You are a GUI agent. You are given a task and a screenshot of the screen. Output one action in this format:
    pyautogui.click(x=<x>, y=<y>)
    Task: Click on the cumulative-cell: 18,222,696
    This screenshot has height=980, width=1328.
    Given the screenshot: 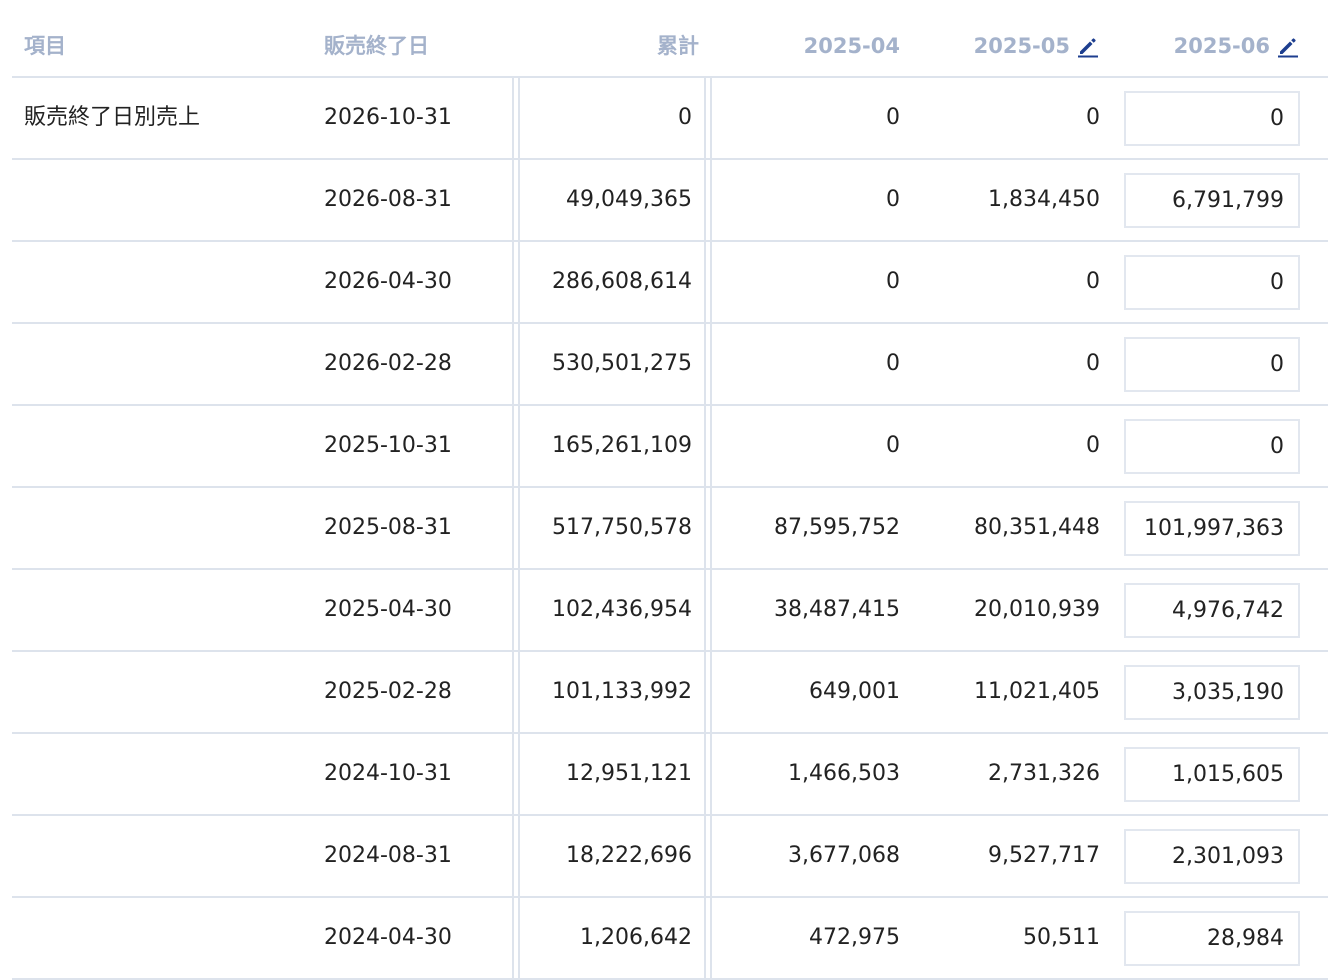 What is the action you would take?
    pyautogui.click(x=629, y=855)
    